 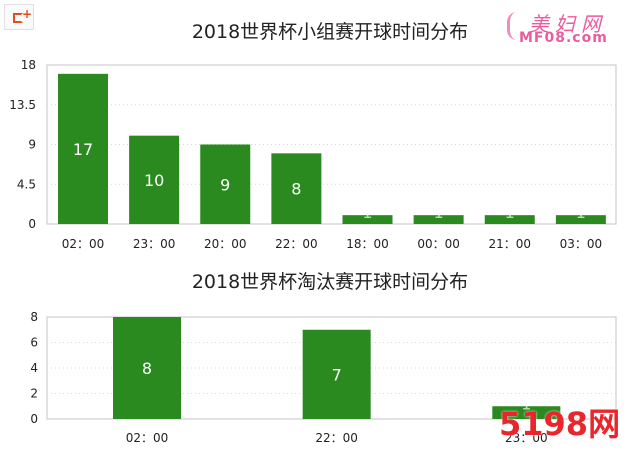 What do you see at coordinates (34, 394) in the screenshot?
I see `y-tick-label: 2` at bounding box center [34, 394].